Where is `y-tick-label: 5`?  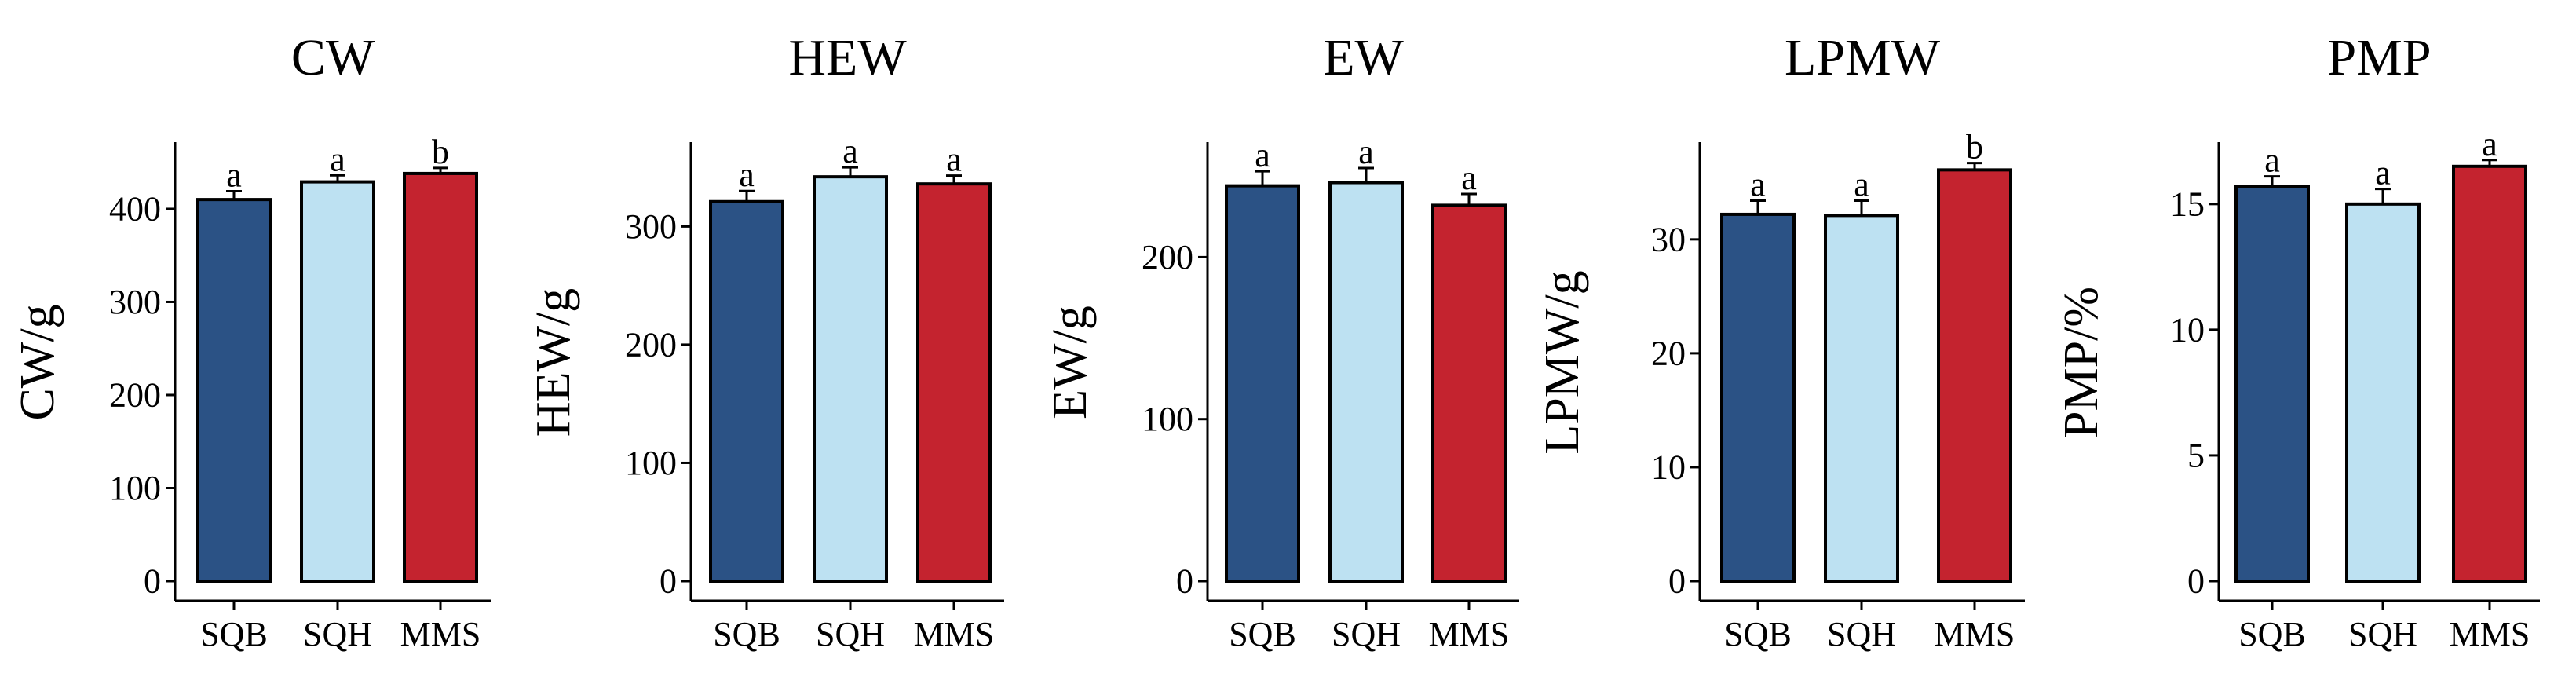
y-tick-label: 5 is located at coordinates (2196, 455).